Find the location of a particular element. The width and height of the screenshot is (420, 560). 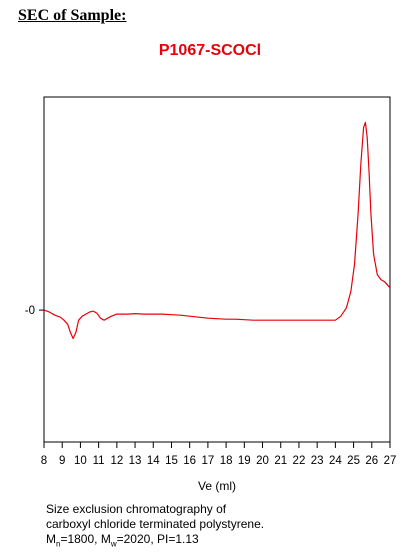

x-tick-label: 25 is located at coordinates (353, 461).